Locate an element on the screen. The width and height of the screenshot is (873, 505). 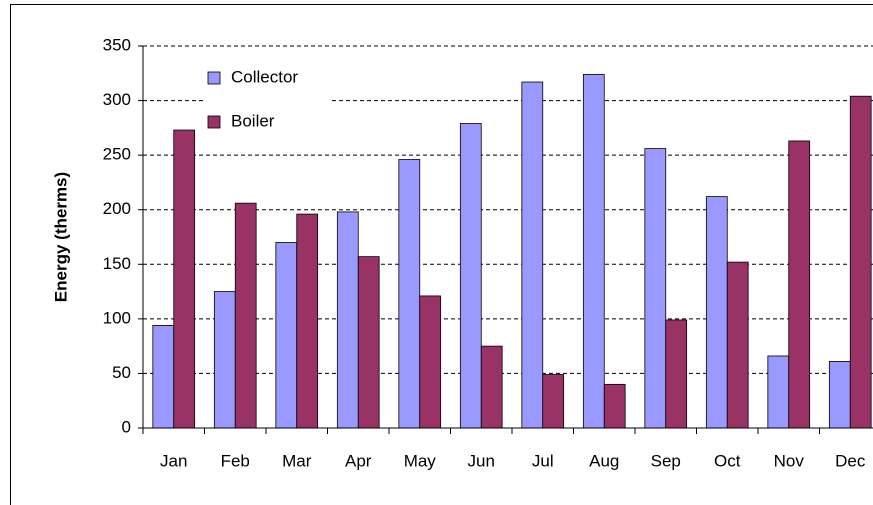
y-tick-label: 0 is located at coordinates (126, 426).